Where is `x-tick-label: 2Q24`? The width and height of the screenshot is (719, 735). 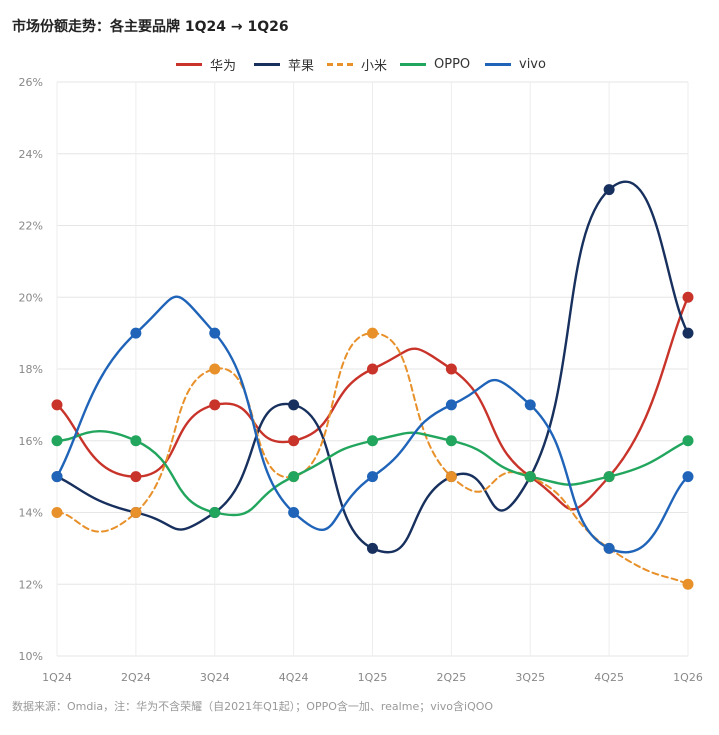
x-tick-label: 2Q24 is located at coordinates (136, 677).